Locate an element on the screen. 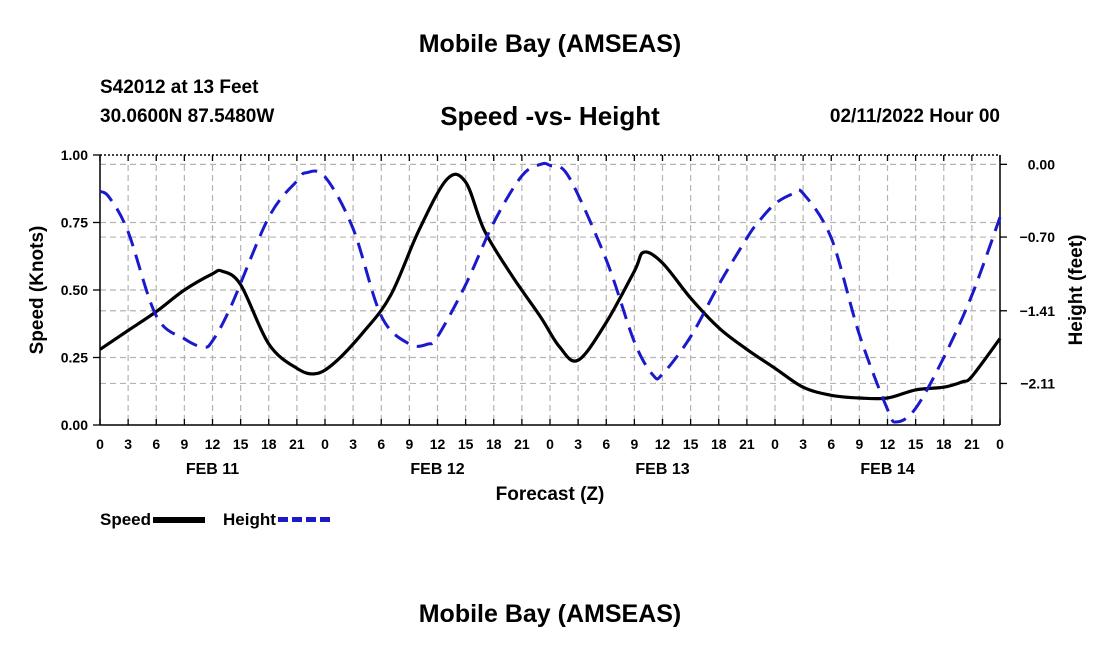  y-tick-label: 0.00 is located at coordinates (74, 425).